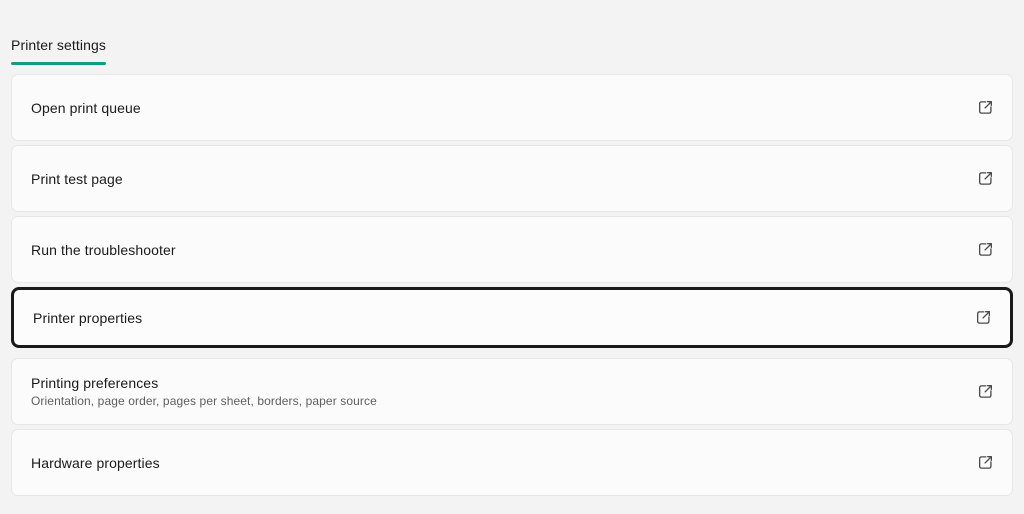 The width and height of the screenshot is (1024, 514). Describe the element at coordinates (512, 462) in the screenshot. I see `row-hardware-properties: Hardware properties` at that location.